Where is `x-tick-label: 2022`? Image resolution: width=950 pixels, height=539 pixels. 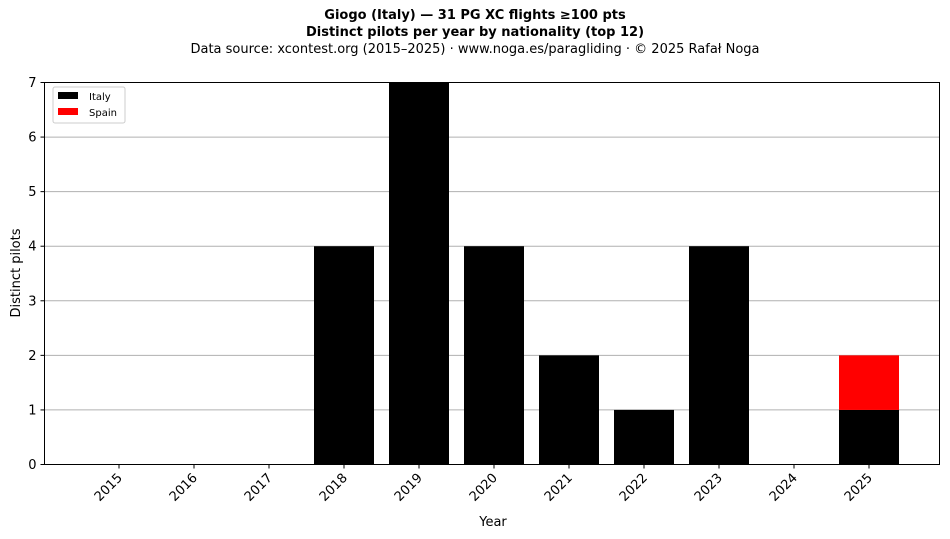
x-tick-label: 2022 is located at coordinates (634, 488).